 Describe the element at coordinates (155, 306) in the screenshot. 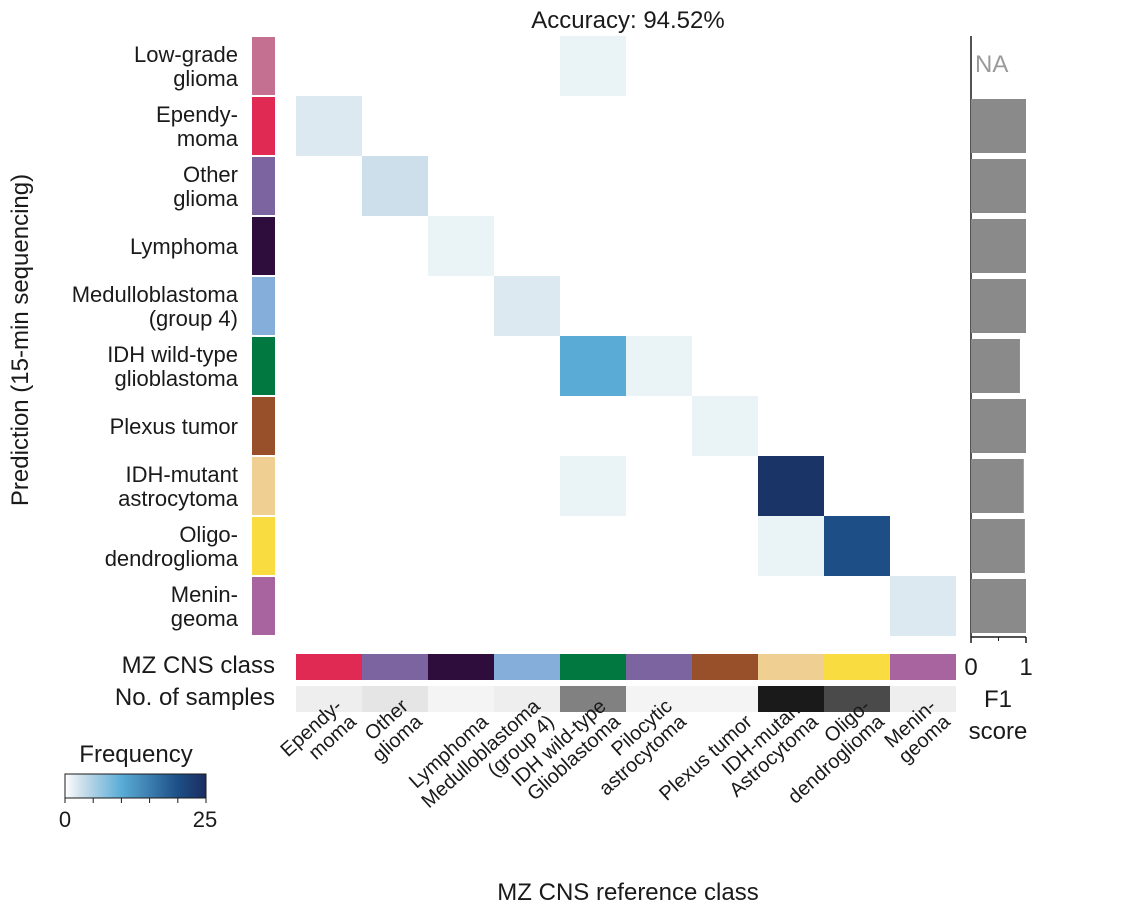

I see `row-label: Medulloblastoma (group 4)` at that location.